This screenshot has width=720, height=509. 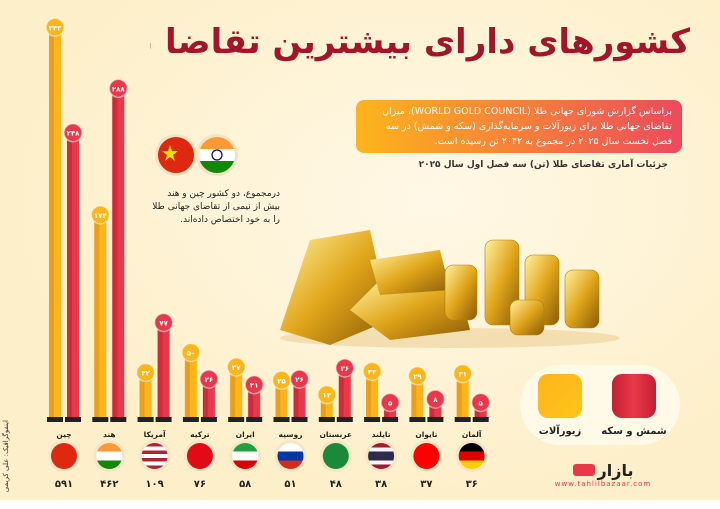 I want to click on gold-bars-and-coins-illustration, so click(x=450, y=289).